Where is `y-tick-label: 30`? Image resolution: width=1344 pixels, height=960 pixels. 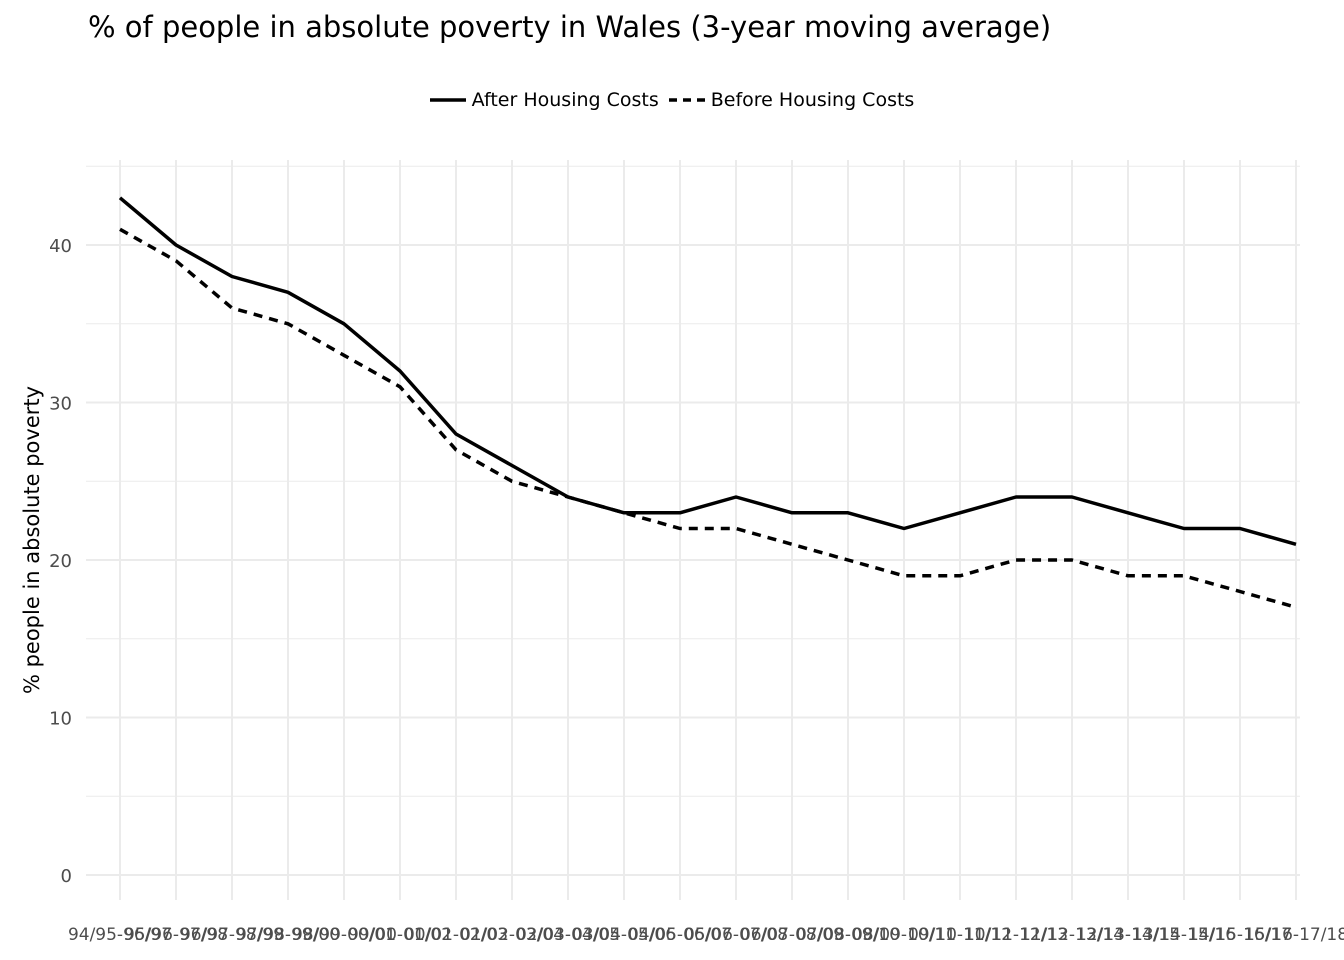 y-tick-label: 30 is located at coordinates (60, 404).